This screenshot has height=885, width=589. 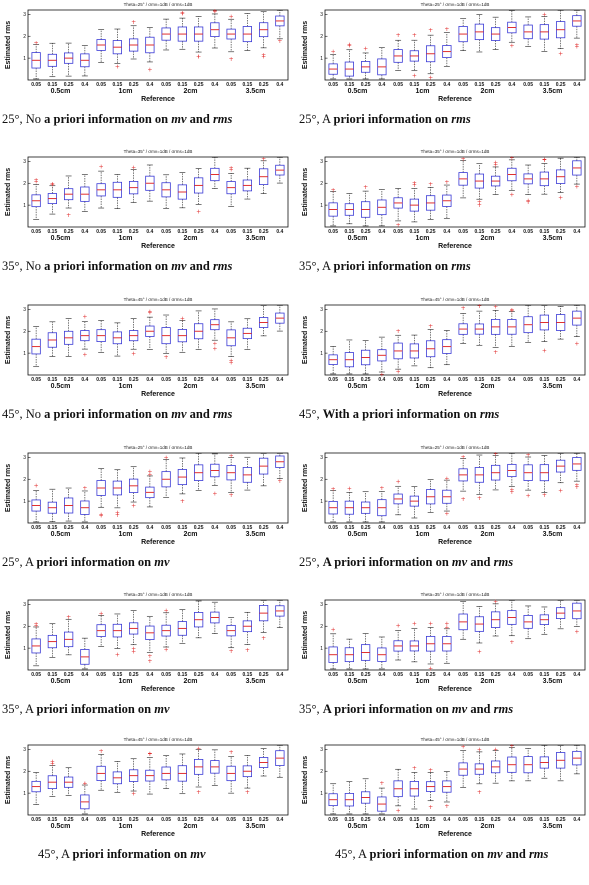 I want to click on chart-title: Theta=45° / σmv=1dB / σrms=1dB, so click(x=455, y=299).